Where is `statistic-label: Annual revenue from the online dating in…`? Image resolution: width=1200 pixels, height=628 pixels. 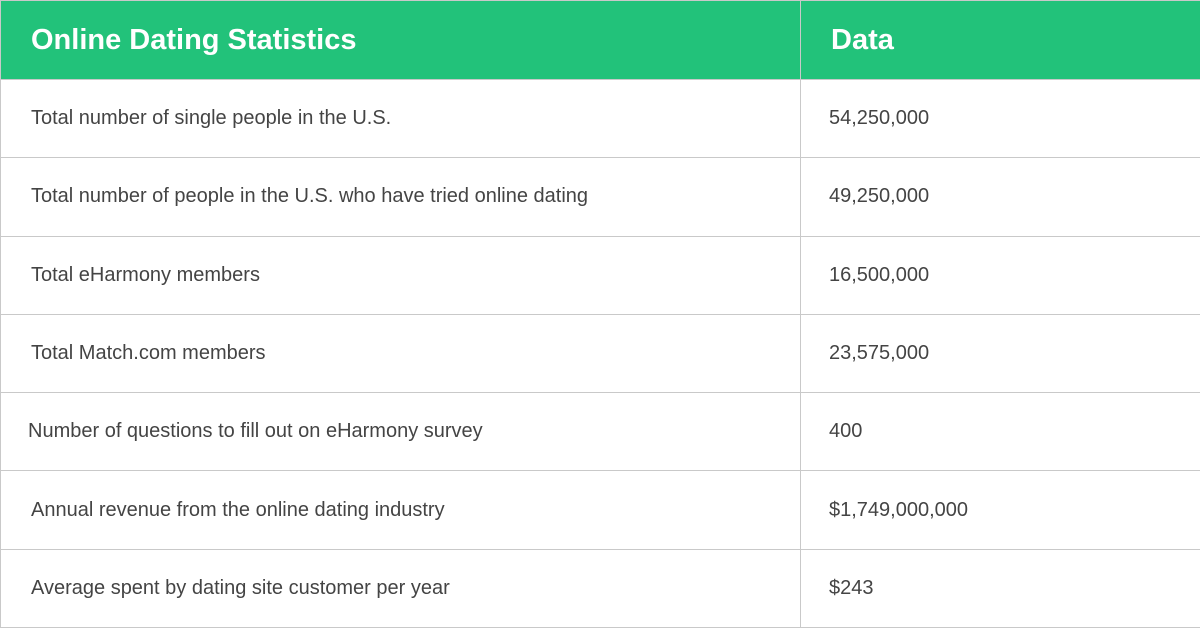 statistic-label: Annual revenue from the online dating in… is located at coordinates (400, 510).